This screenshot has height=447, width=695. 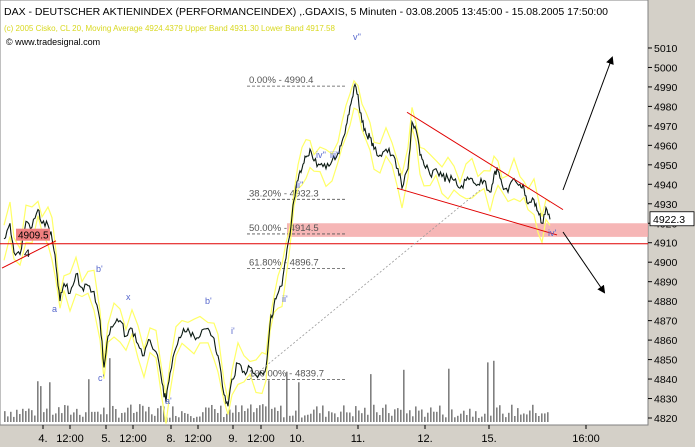 I want to click on fib-level-label: 38.20% - 4932.3, so click(x=284, y=193).